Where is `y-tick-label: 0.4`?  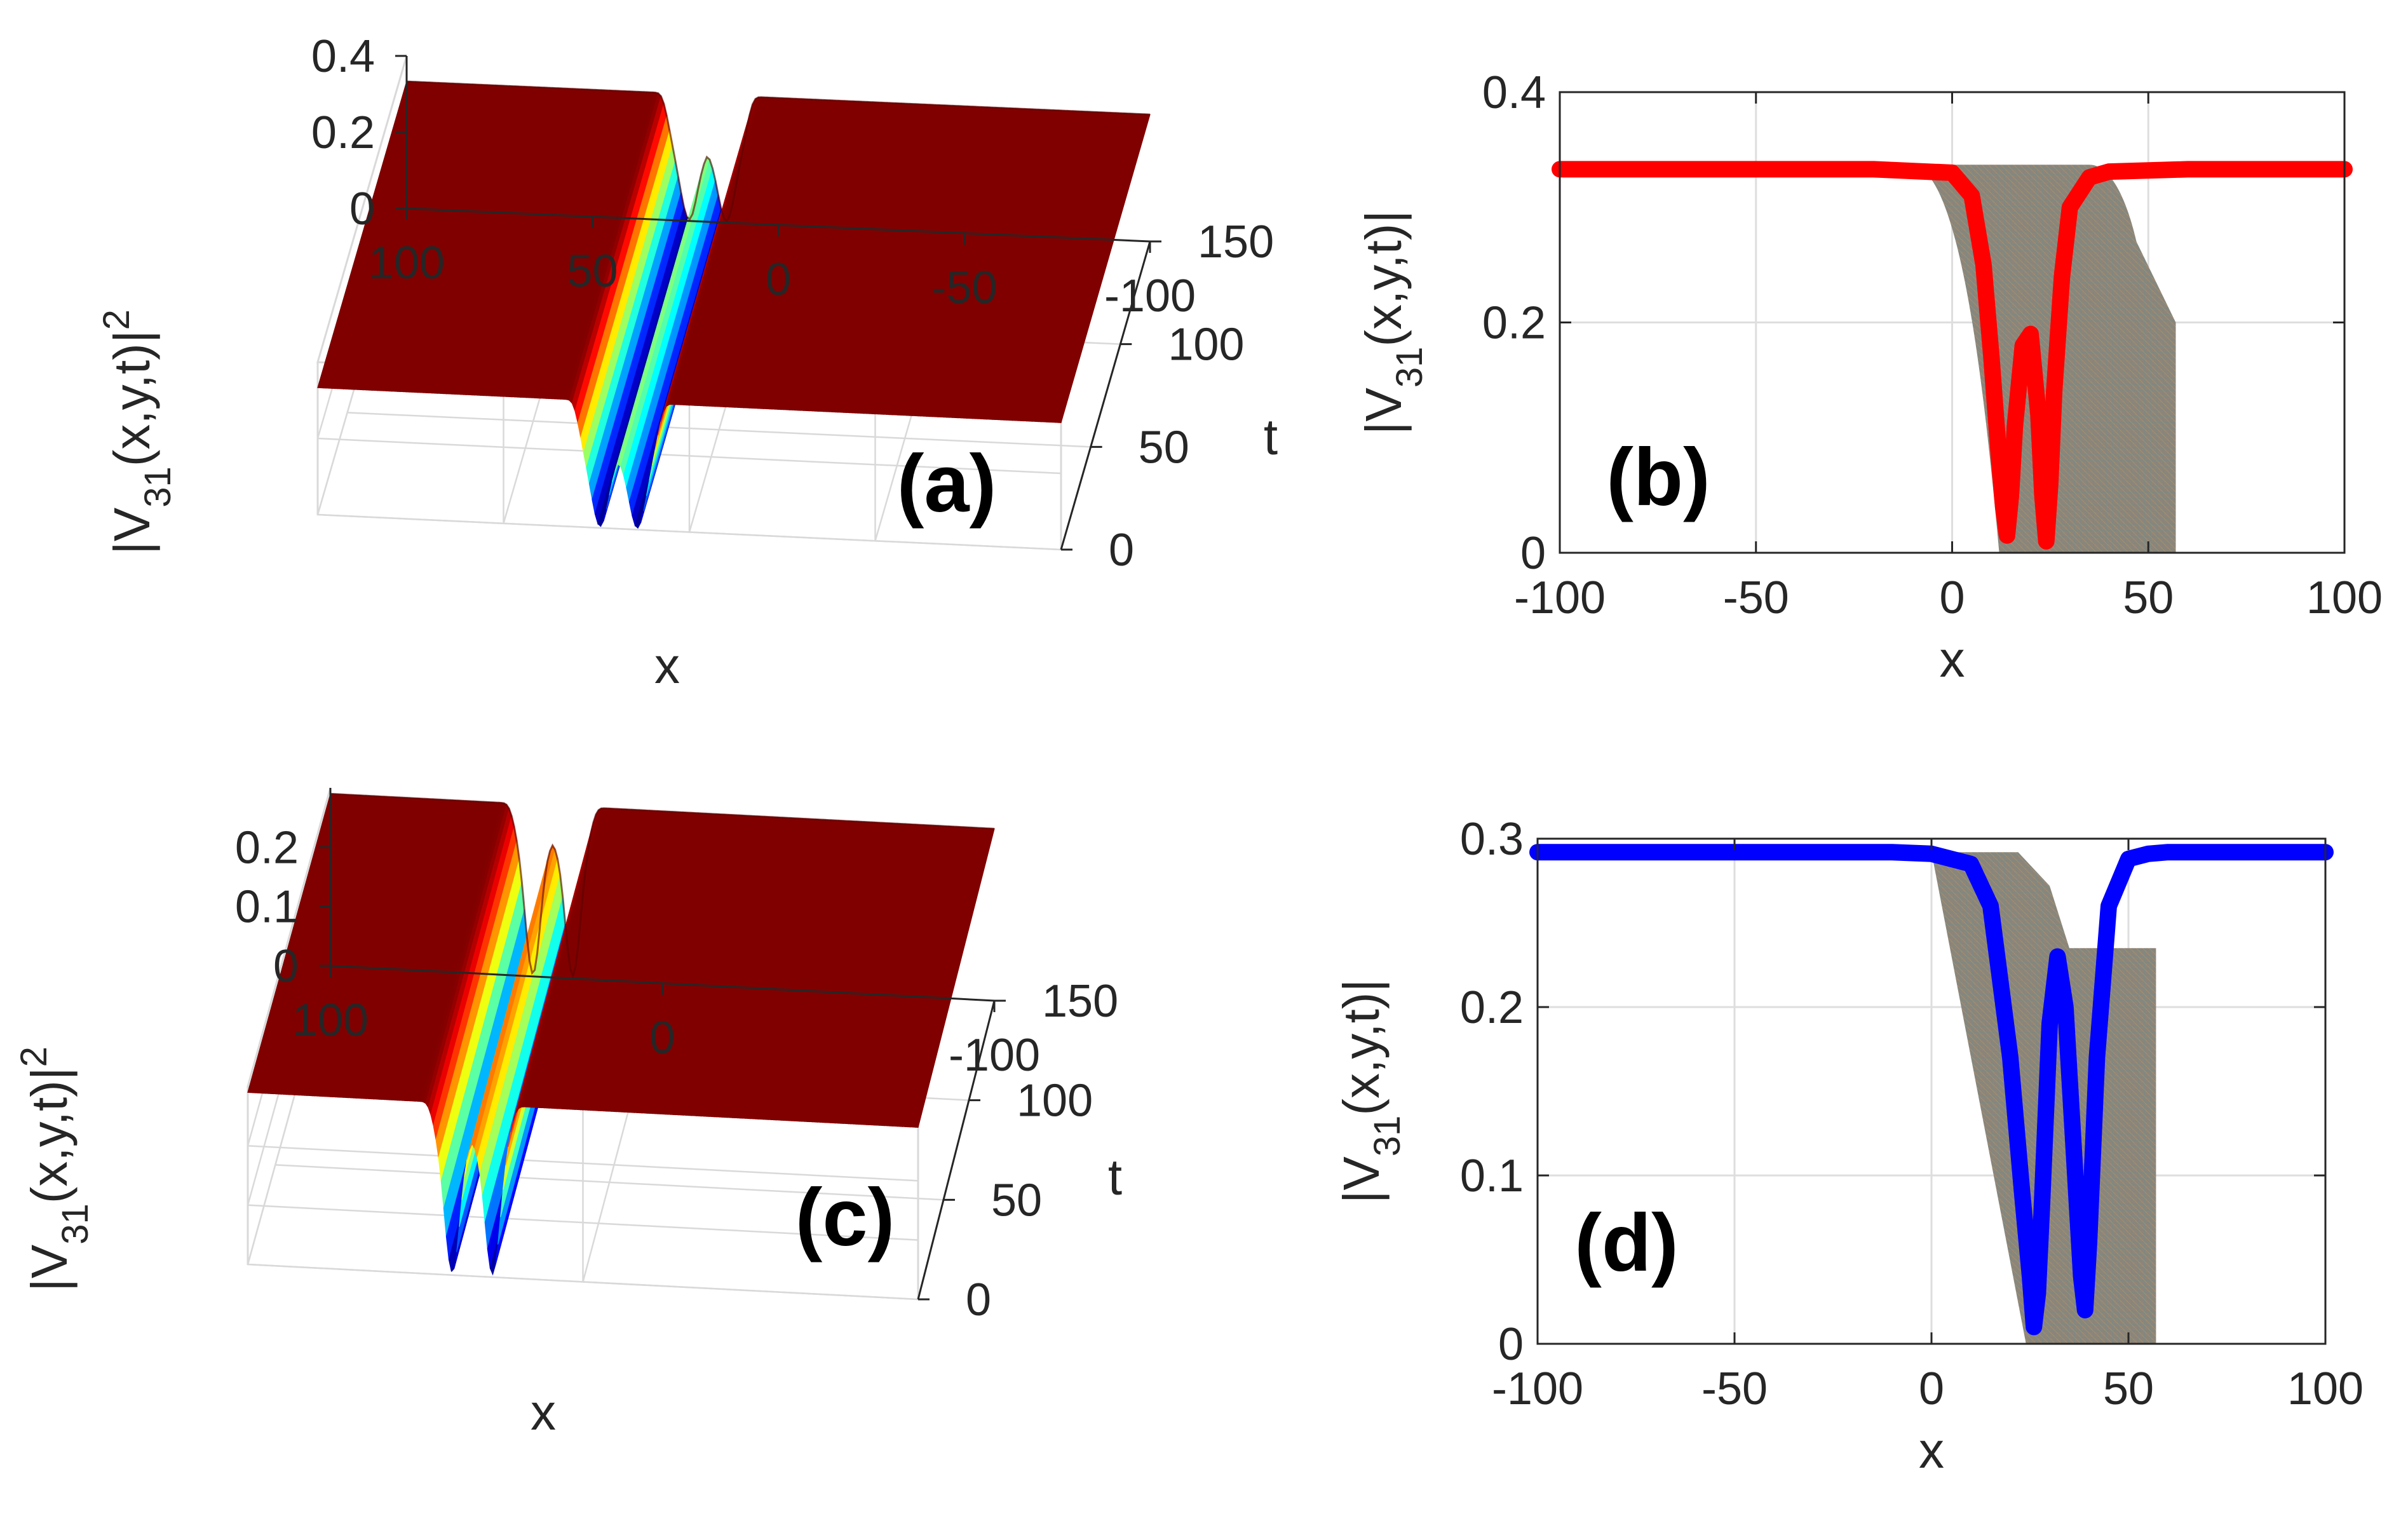
y-tick-label: 0.4 is located at coordinates (1514, 92).